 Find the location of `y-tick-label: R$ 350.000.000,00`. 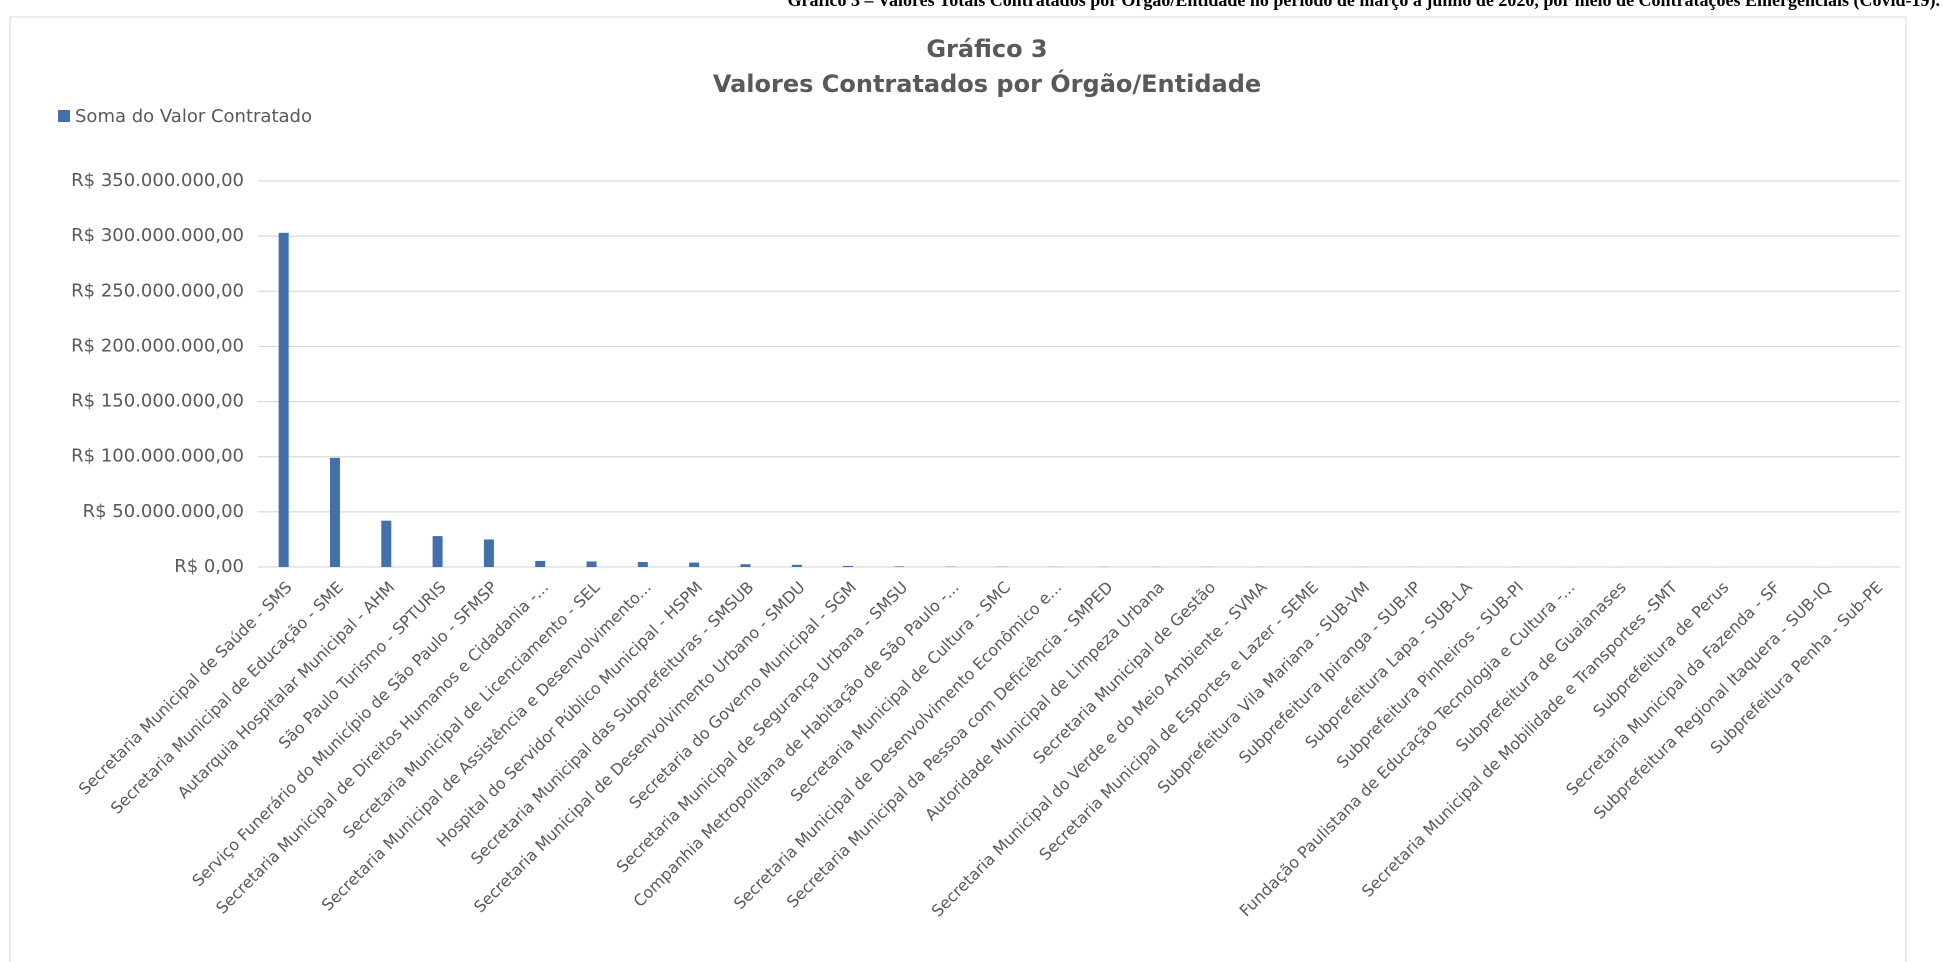

y-tick-label: R$ 350.000.000,00 is located at coordinates (157, 180).